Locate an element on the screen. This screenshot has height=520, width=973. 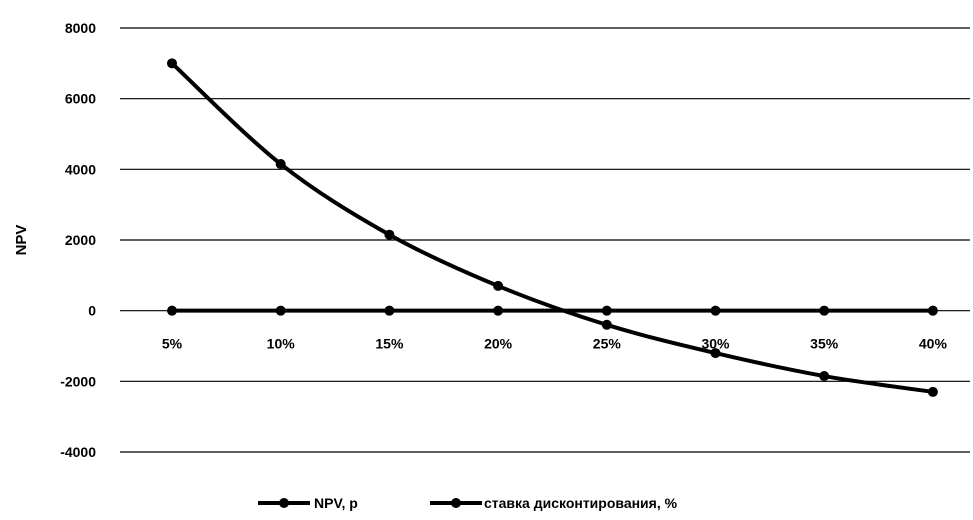
x-tick-label: 25% is located at coordinates (607, 344).